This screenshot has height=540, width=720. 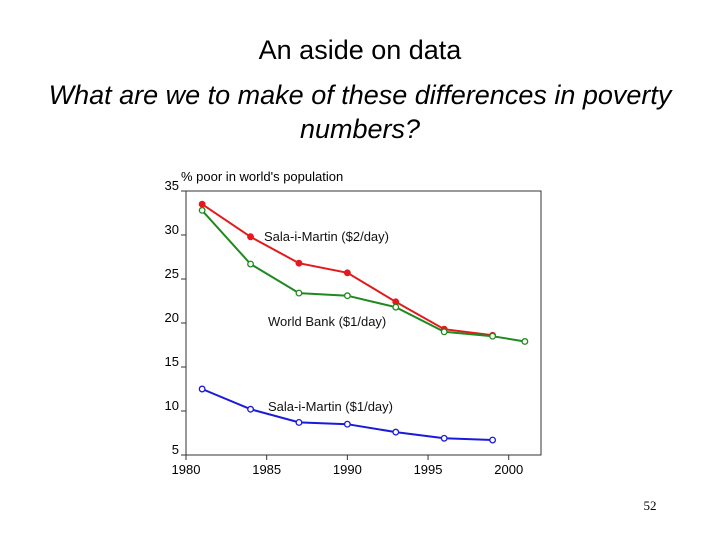 What do you see at coordinates (175, 449) in the screenshot?
I see `y-tick-label: 5` at bounding box center [175, 449].